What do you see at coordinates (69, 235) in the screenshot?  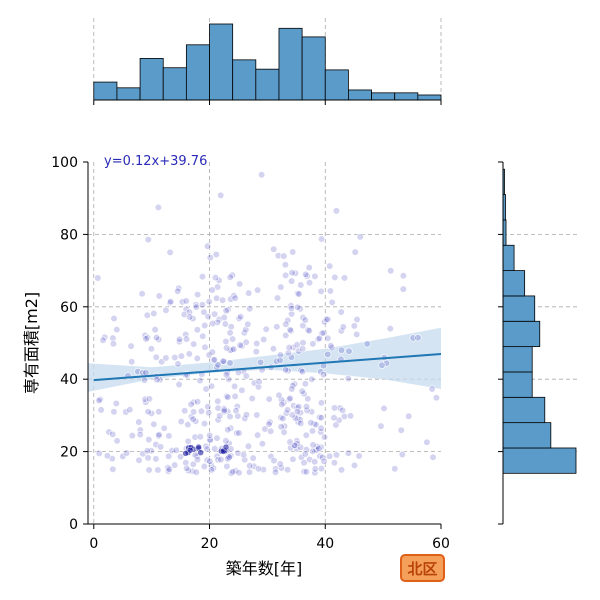 I see `y-tick-label: 80` at bounding box center [69, 235].